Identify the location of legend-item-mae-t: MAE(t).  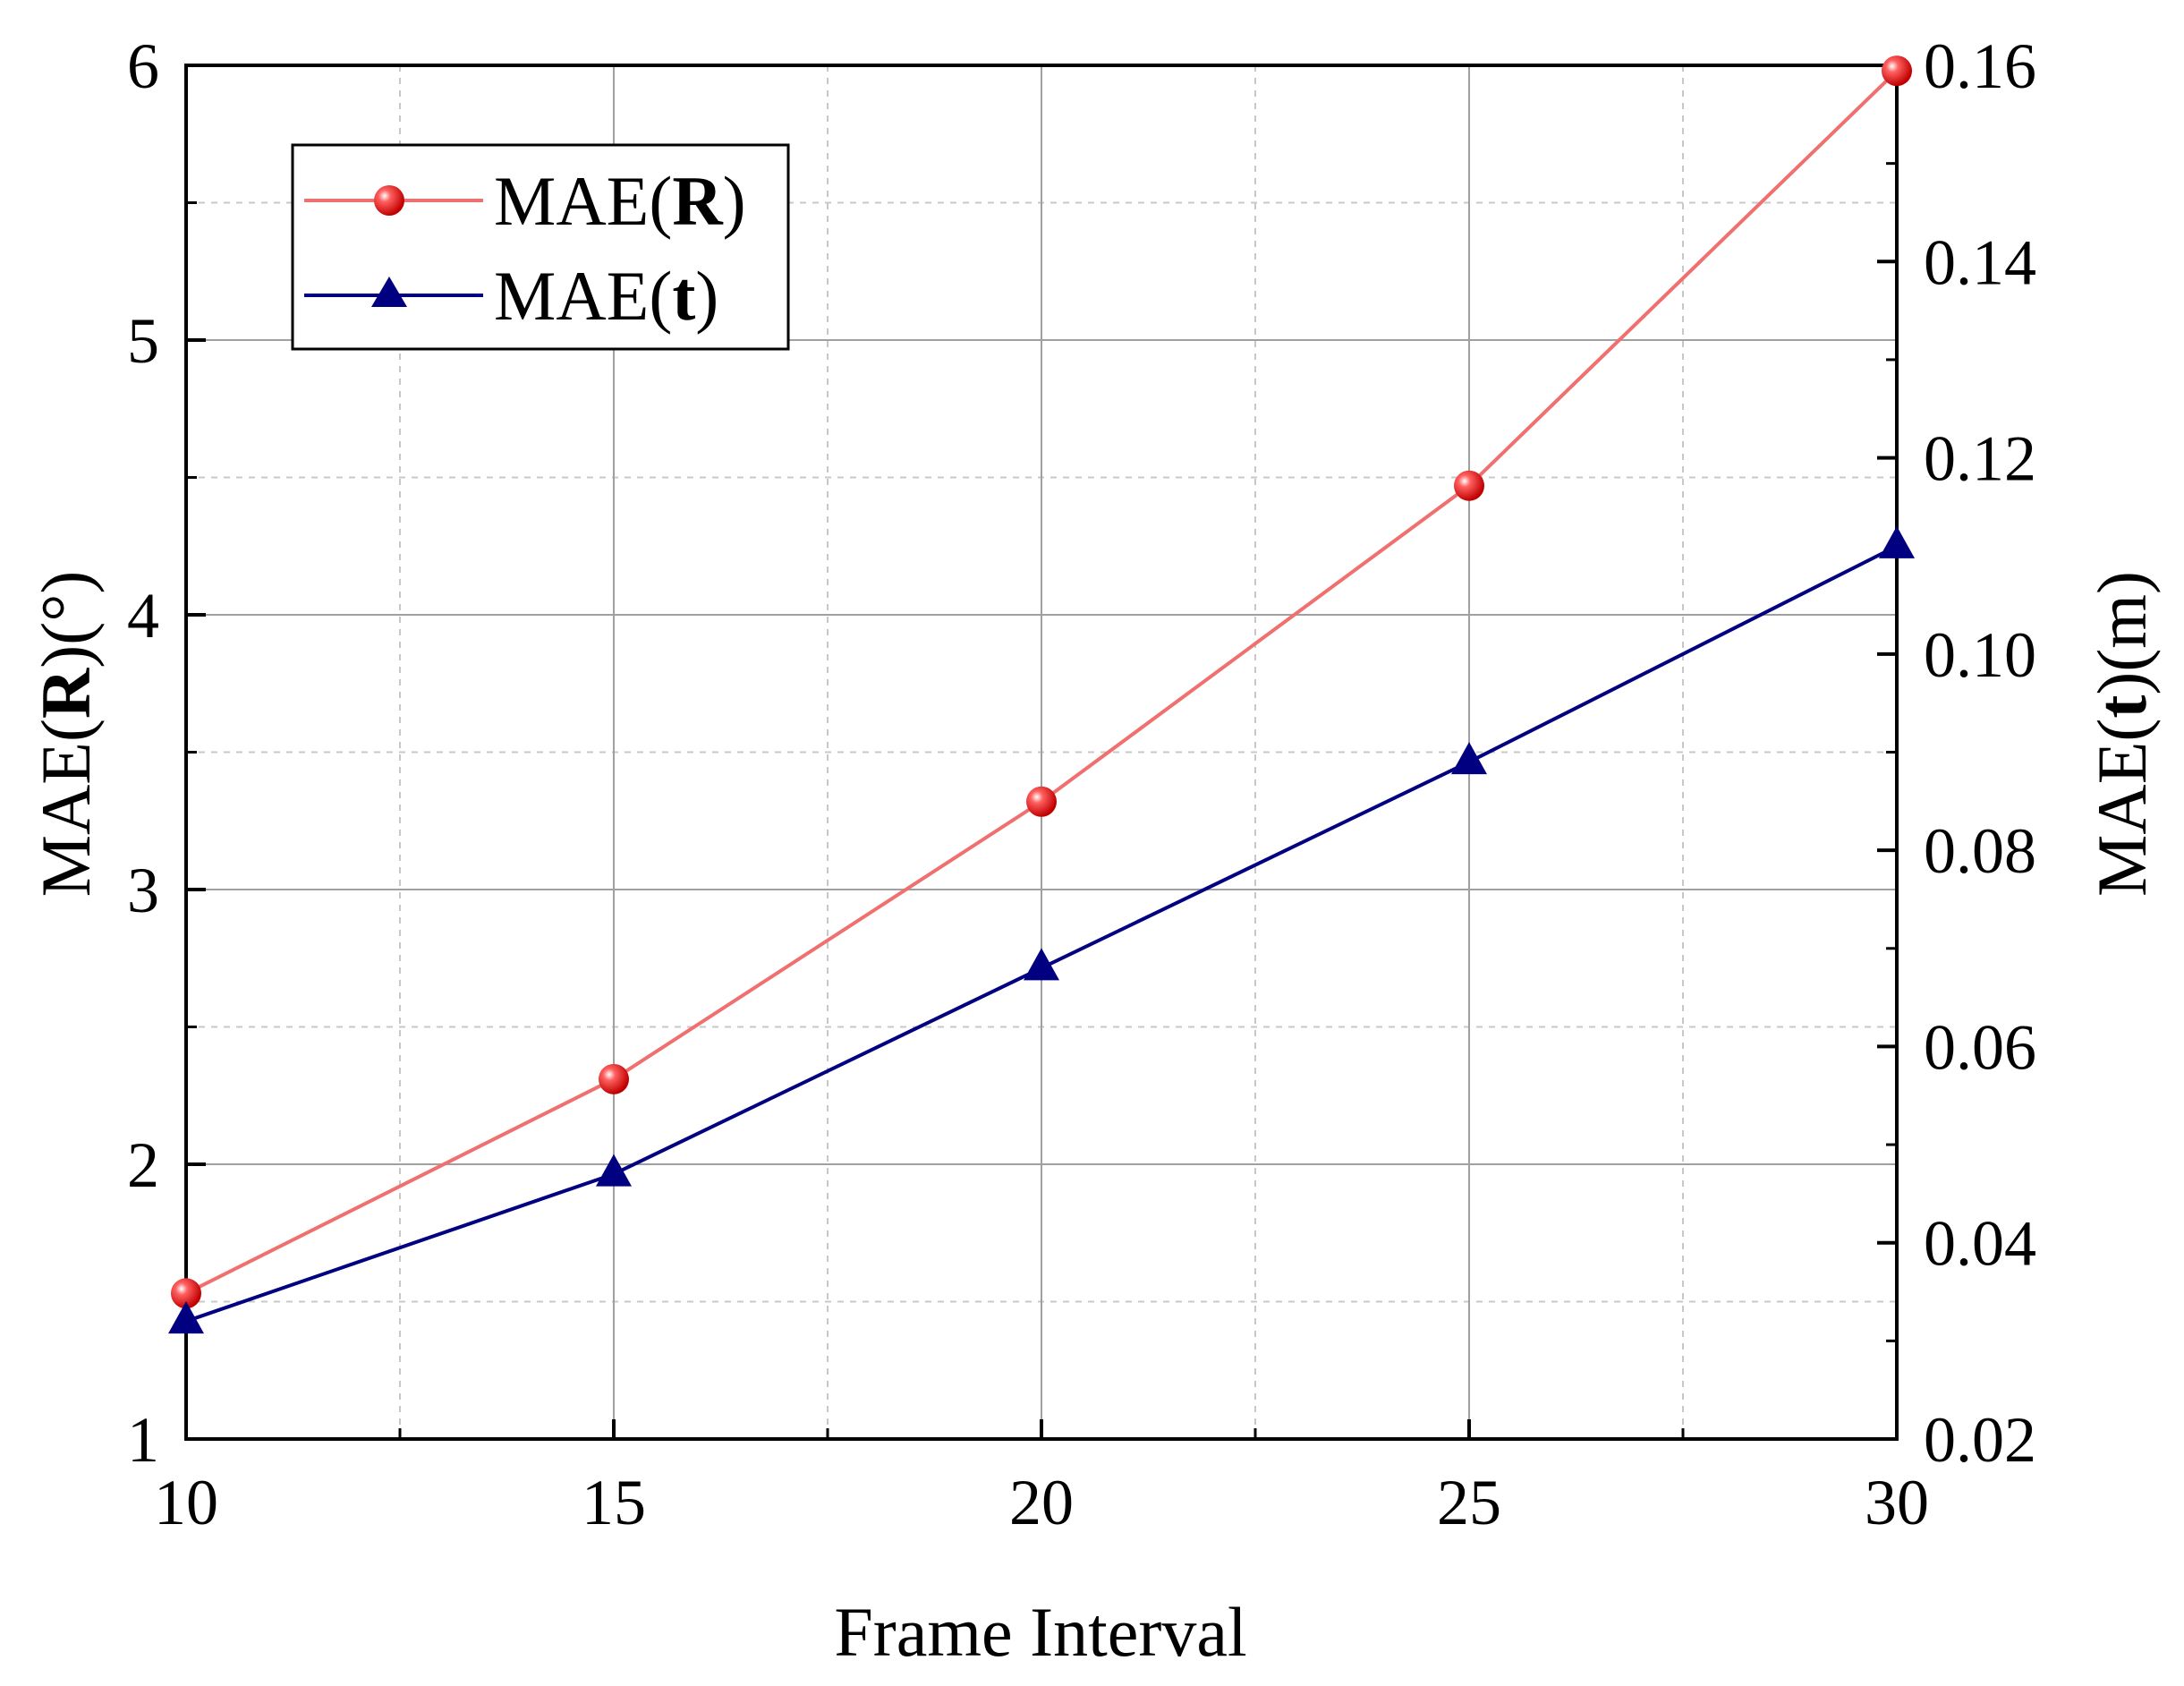
(511, 296).